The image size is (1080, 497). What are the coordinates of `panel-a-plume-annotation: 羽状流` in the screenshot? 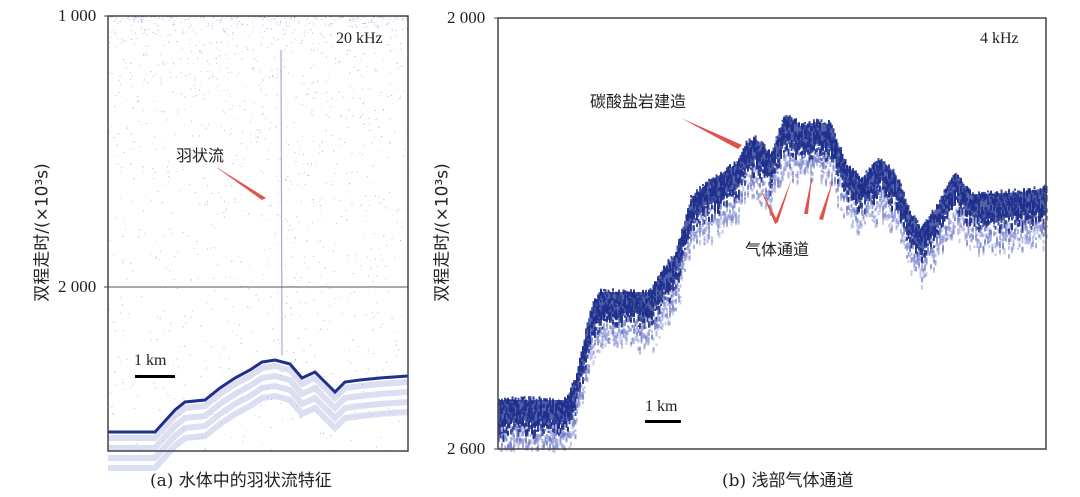 It's located at (200, 154).